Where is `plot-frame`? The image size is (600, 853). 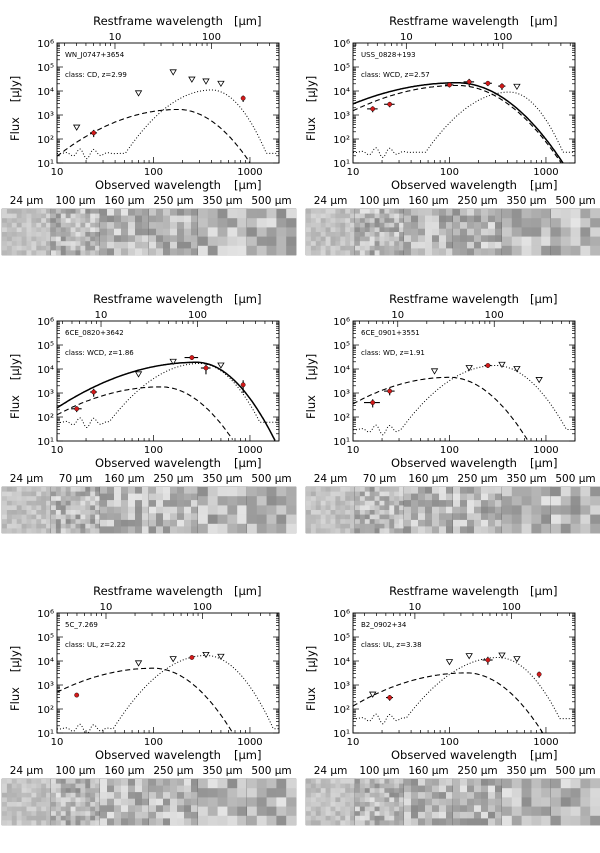 plot-frame is located at coordinates (168, 103).